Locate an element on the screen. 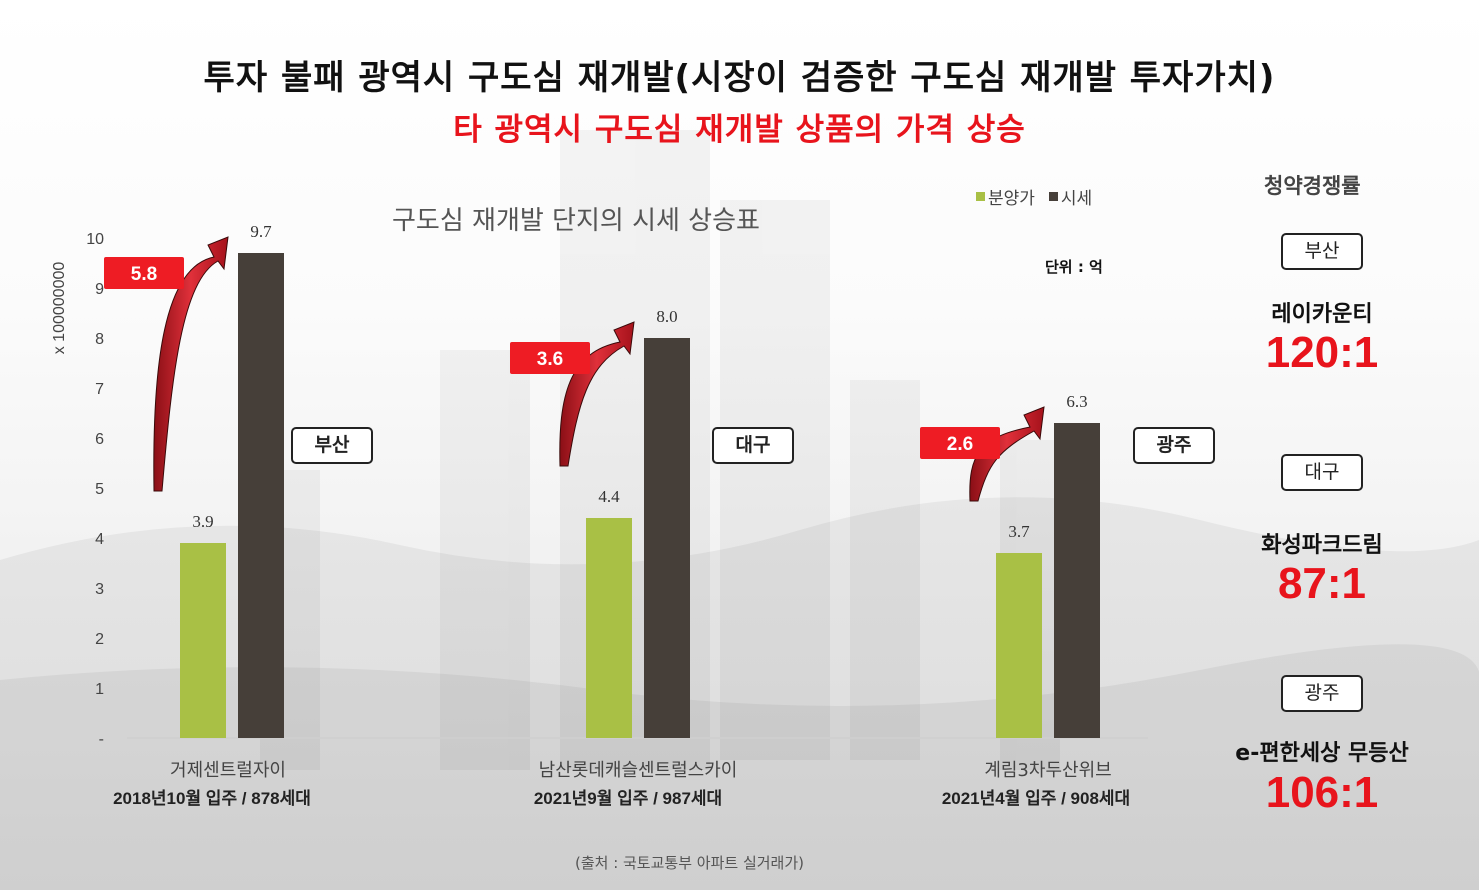 This screenshot has width=1479, height=890. y-tick-label: 1 is located at coordinates (99, 689).